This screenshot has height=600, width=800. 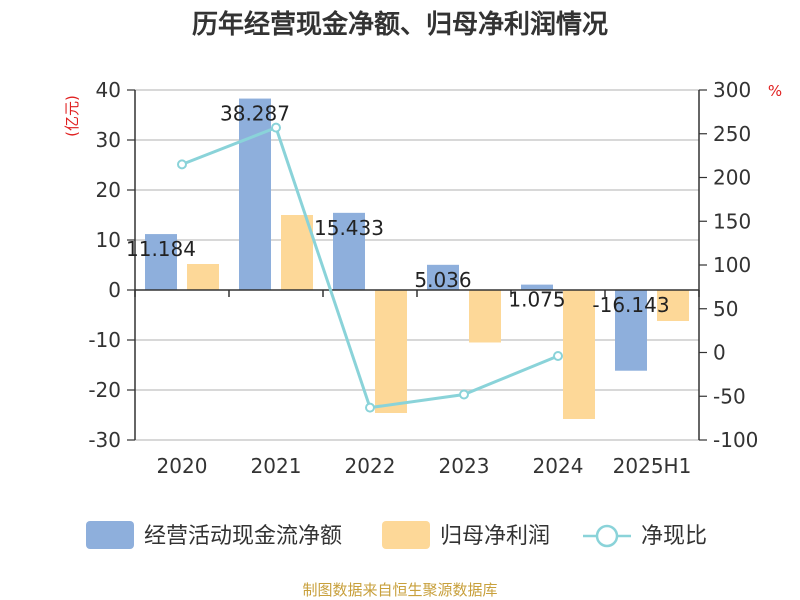 What do you see at coordinates (255, 194) in the screenshot?
I see `bar-cashflow-2021` at bounding box center [255, 194].